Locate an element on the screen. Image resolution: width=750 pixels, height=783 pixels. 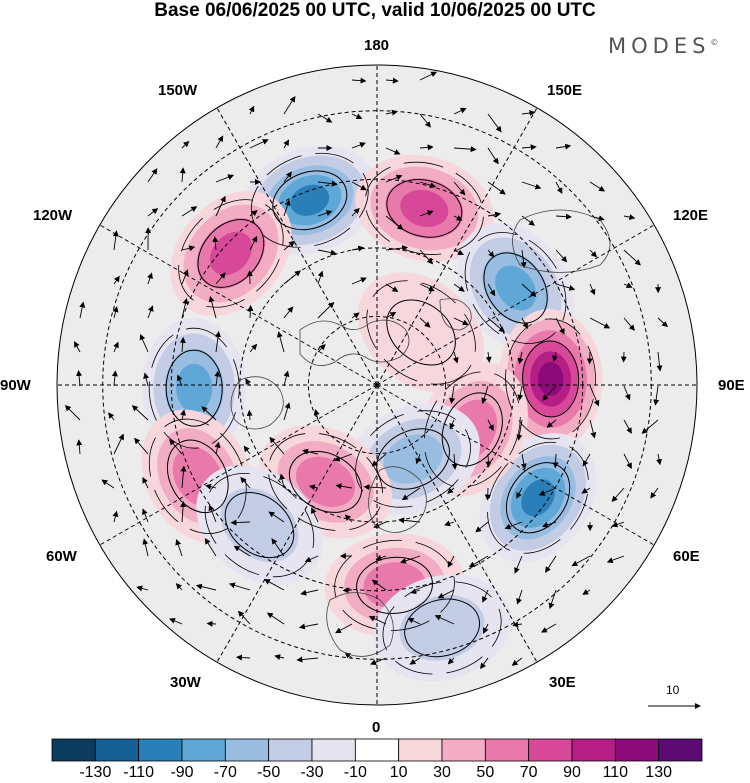
colorbar-tick-label: 70 is located at coordinates (528, 772).